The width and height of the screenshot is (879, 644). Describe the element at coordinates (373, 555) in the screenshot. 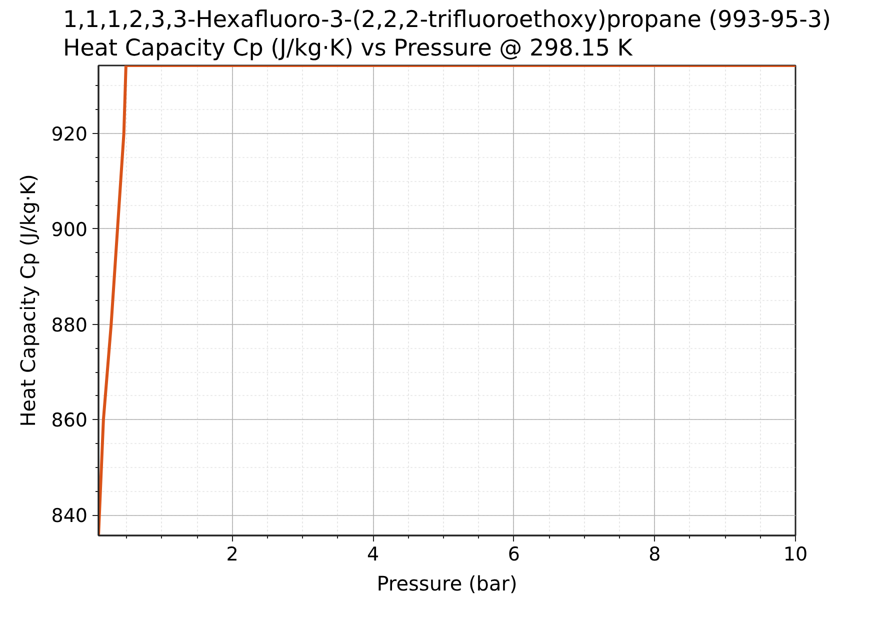

I see `x-tick-label: 4` at that location.